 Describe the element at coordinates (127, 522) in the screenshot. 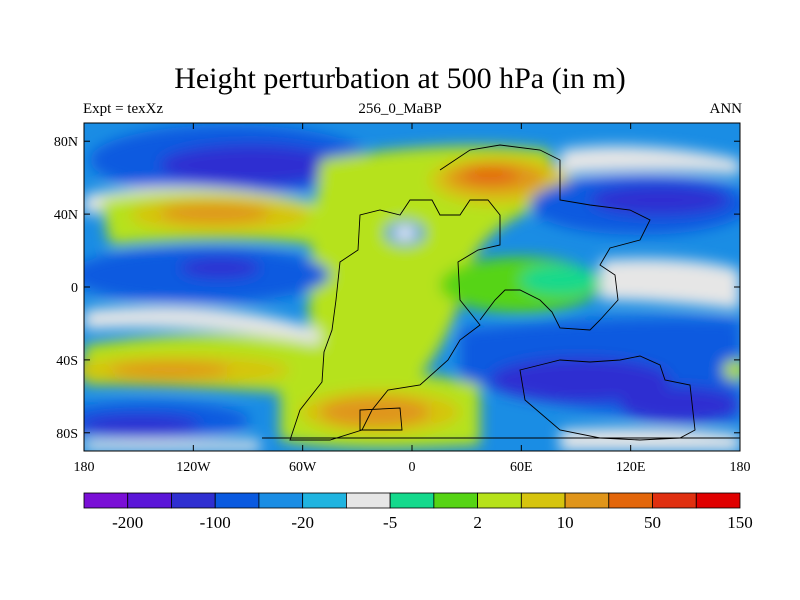

I see `colorbar-label: -200` at that location.